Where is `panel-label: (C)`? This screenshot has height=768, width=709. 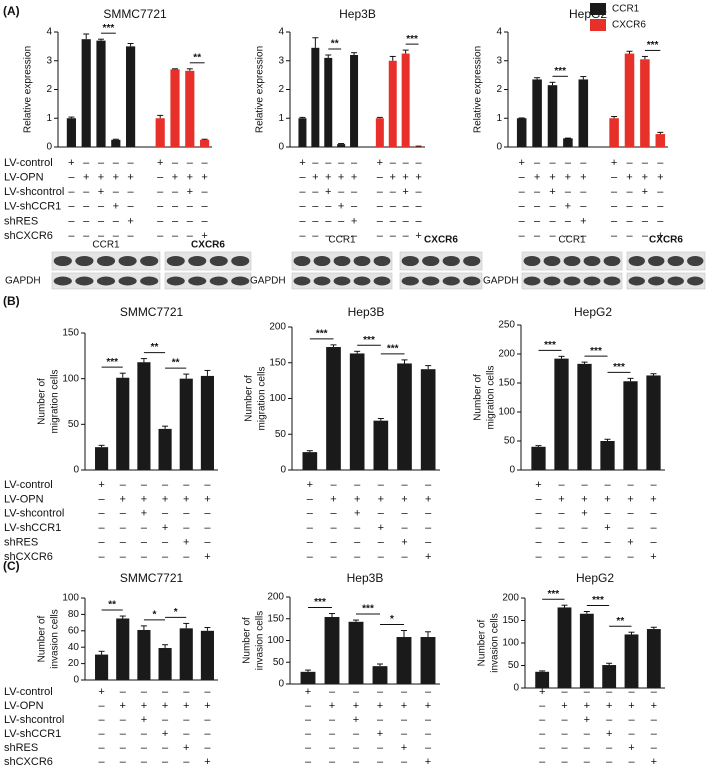
panel-label: (C) is located at coordinates (11, 566).